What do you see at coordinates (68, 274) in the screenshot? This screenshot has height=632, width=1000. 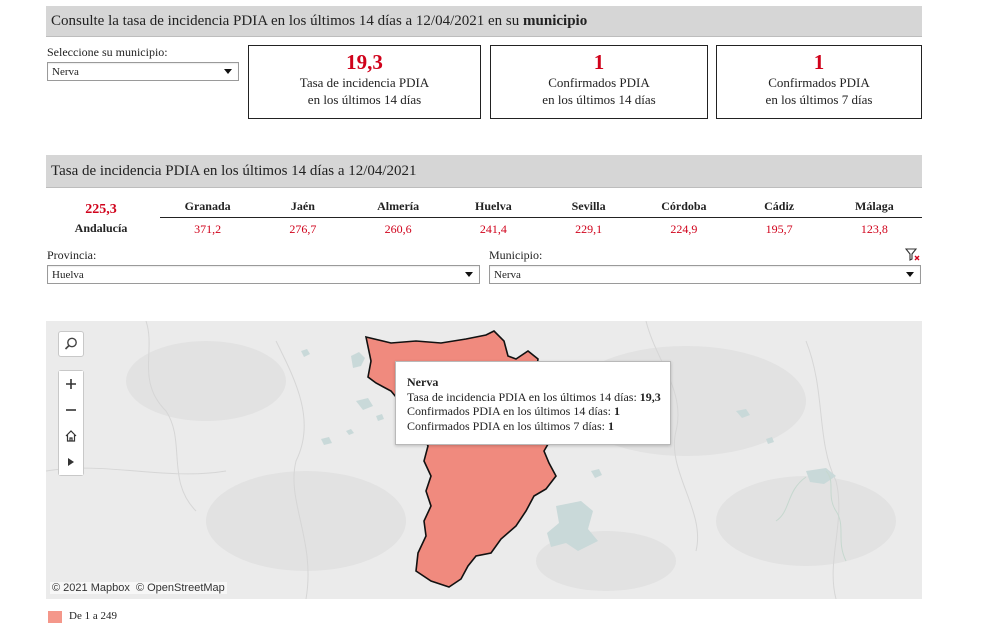 I see `provincia-filter-value: Huelva` at bounding box center [68, 274].